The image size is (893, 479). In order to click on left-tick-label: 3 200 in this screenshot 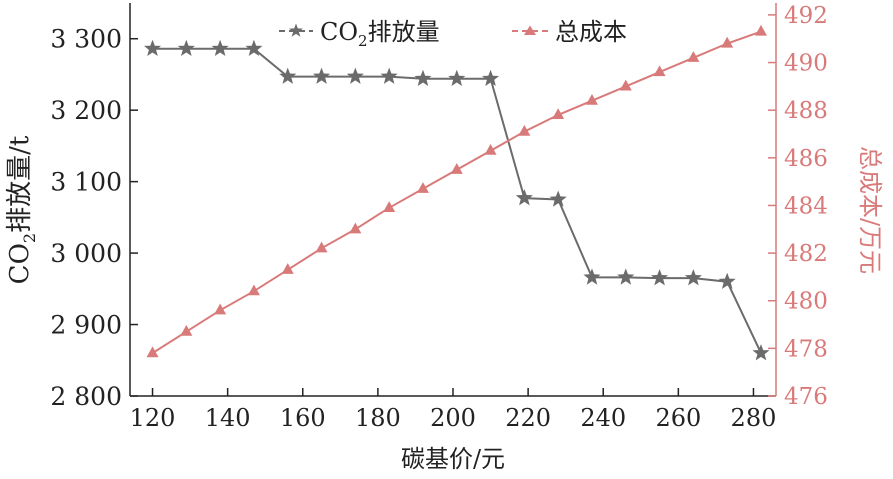, I will do `click(86, 110)`.